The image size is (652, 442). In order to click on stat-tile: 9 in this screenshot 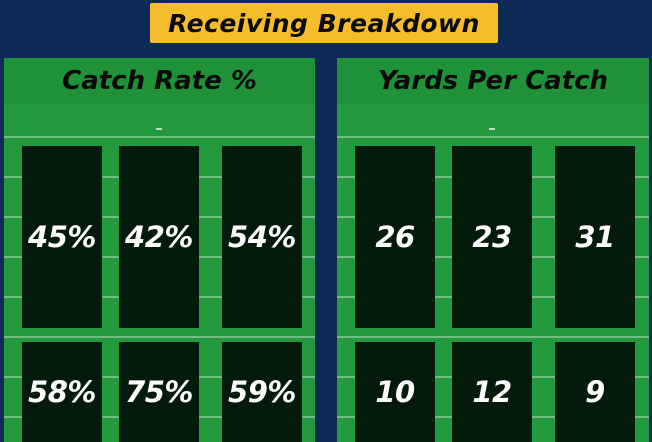, I will do `click(595, 392)`.